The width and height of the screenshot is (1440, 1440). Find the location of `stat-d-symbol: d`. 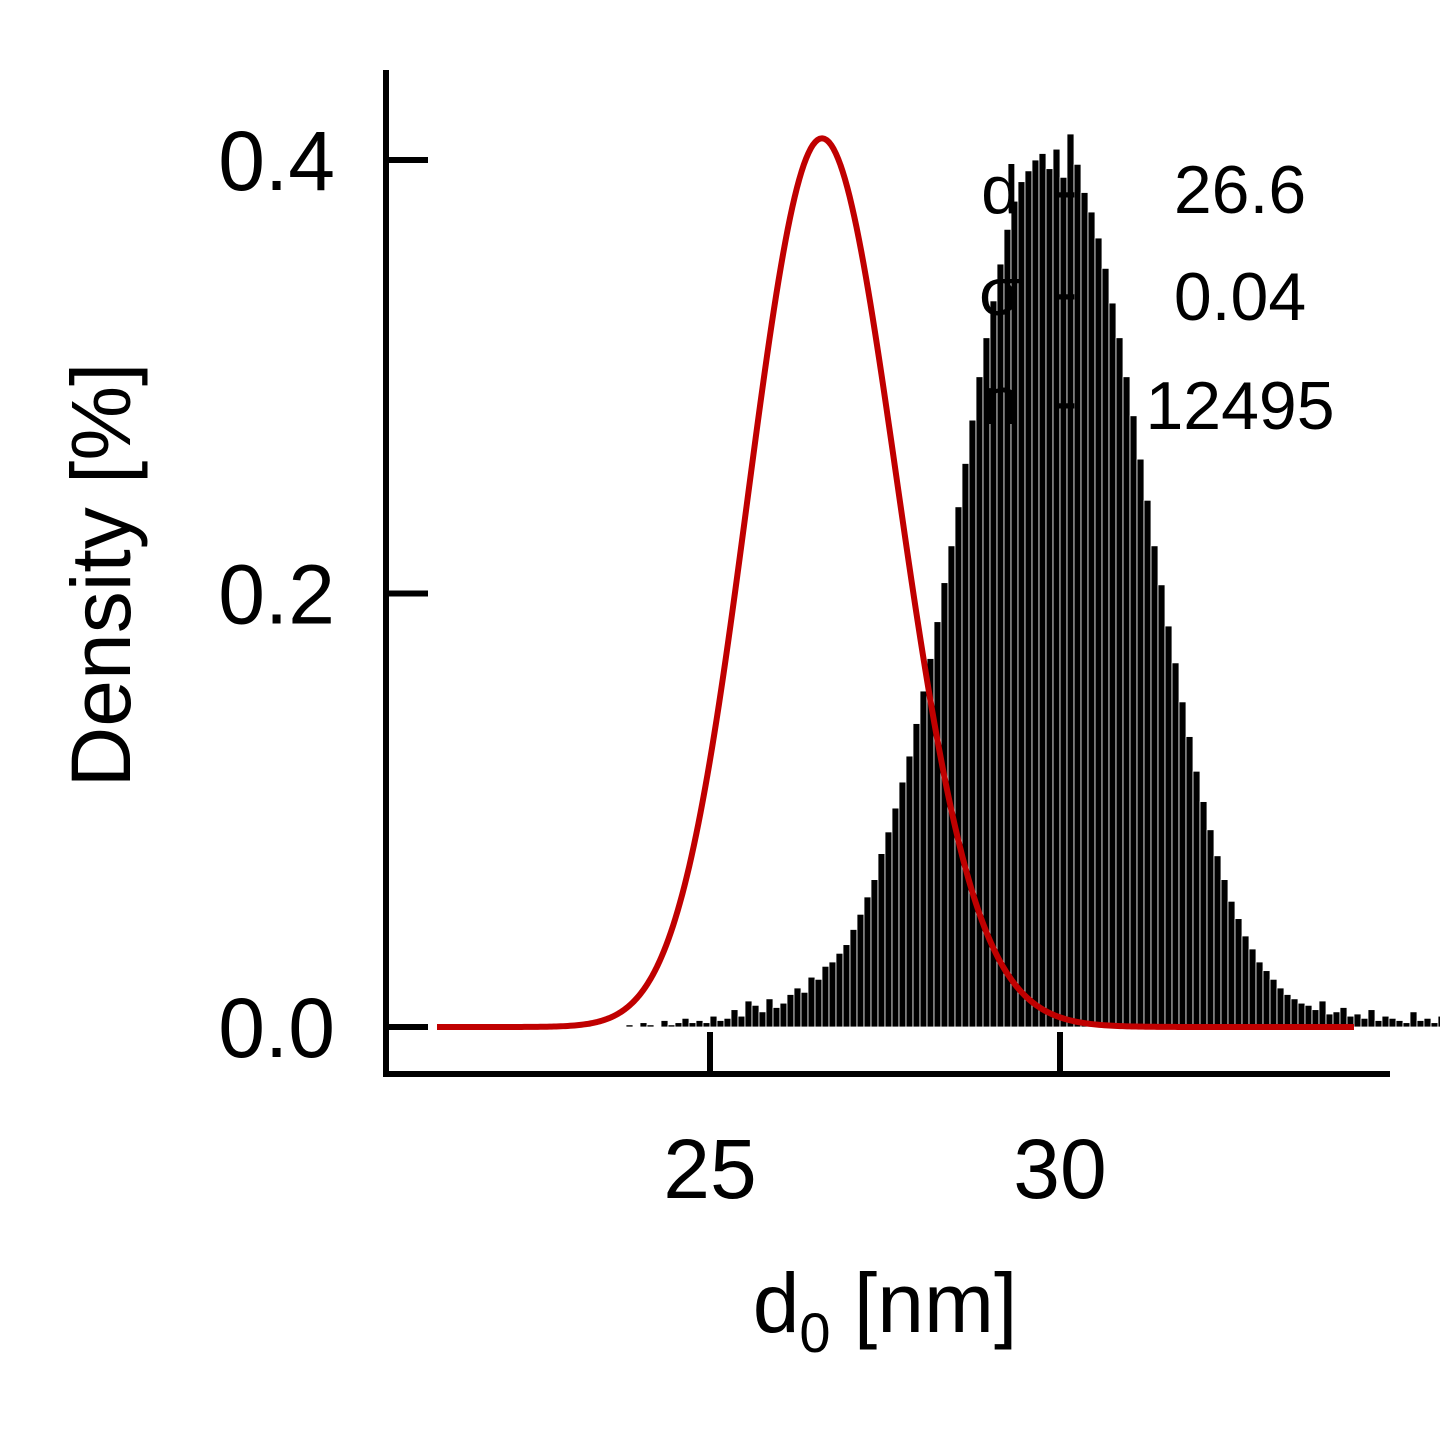

stat-d-symbol: d is located at coordinates (1000, 190).